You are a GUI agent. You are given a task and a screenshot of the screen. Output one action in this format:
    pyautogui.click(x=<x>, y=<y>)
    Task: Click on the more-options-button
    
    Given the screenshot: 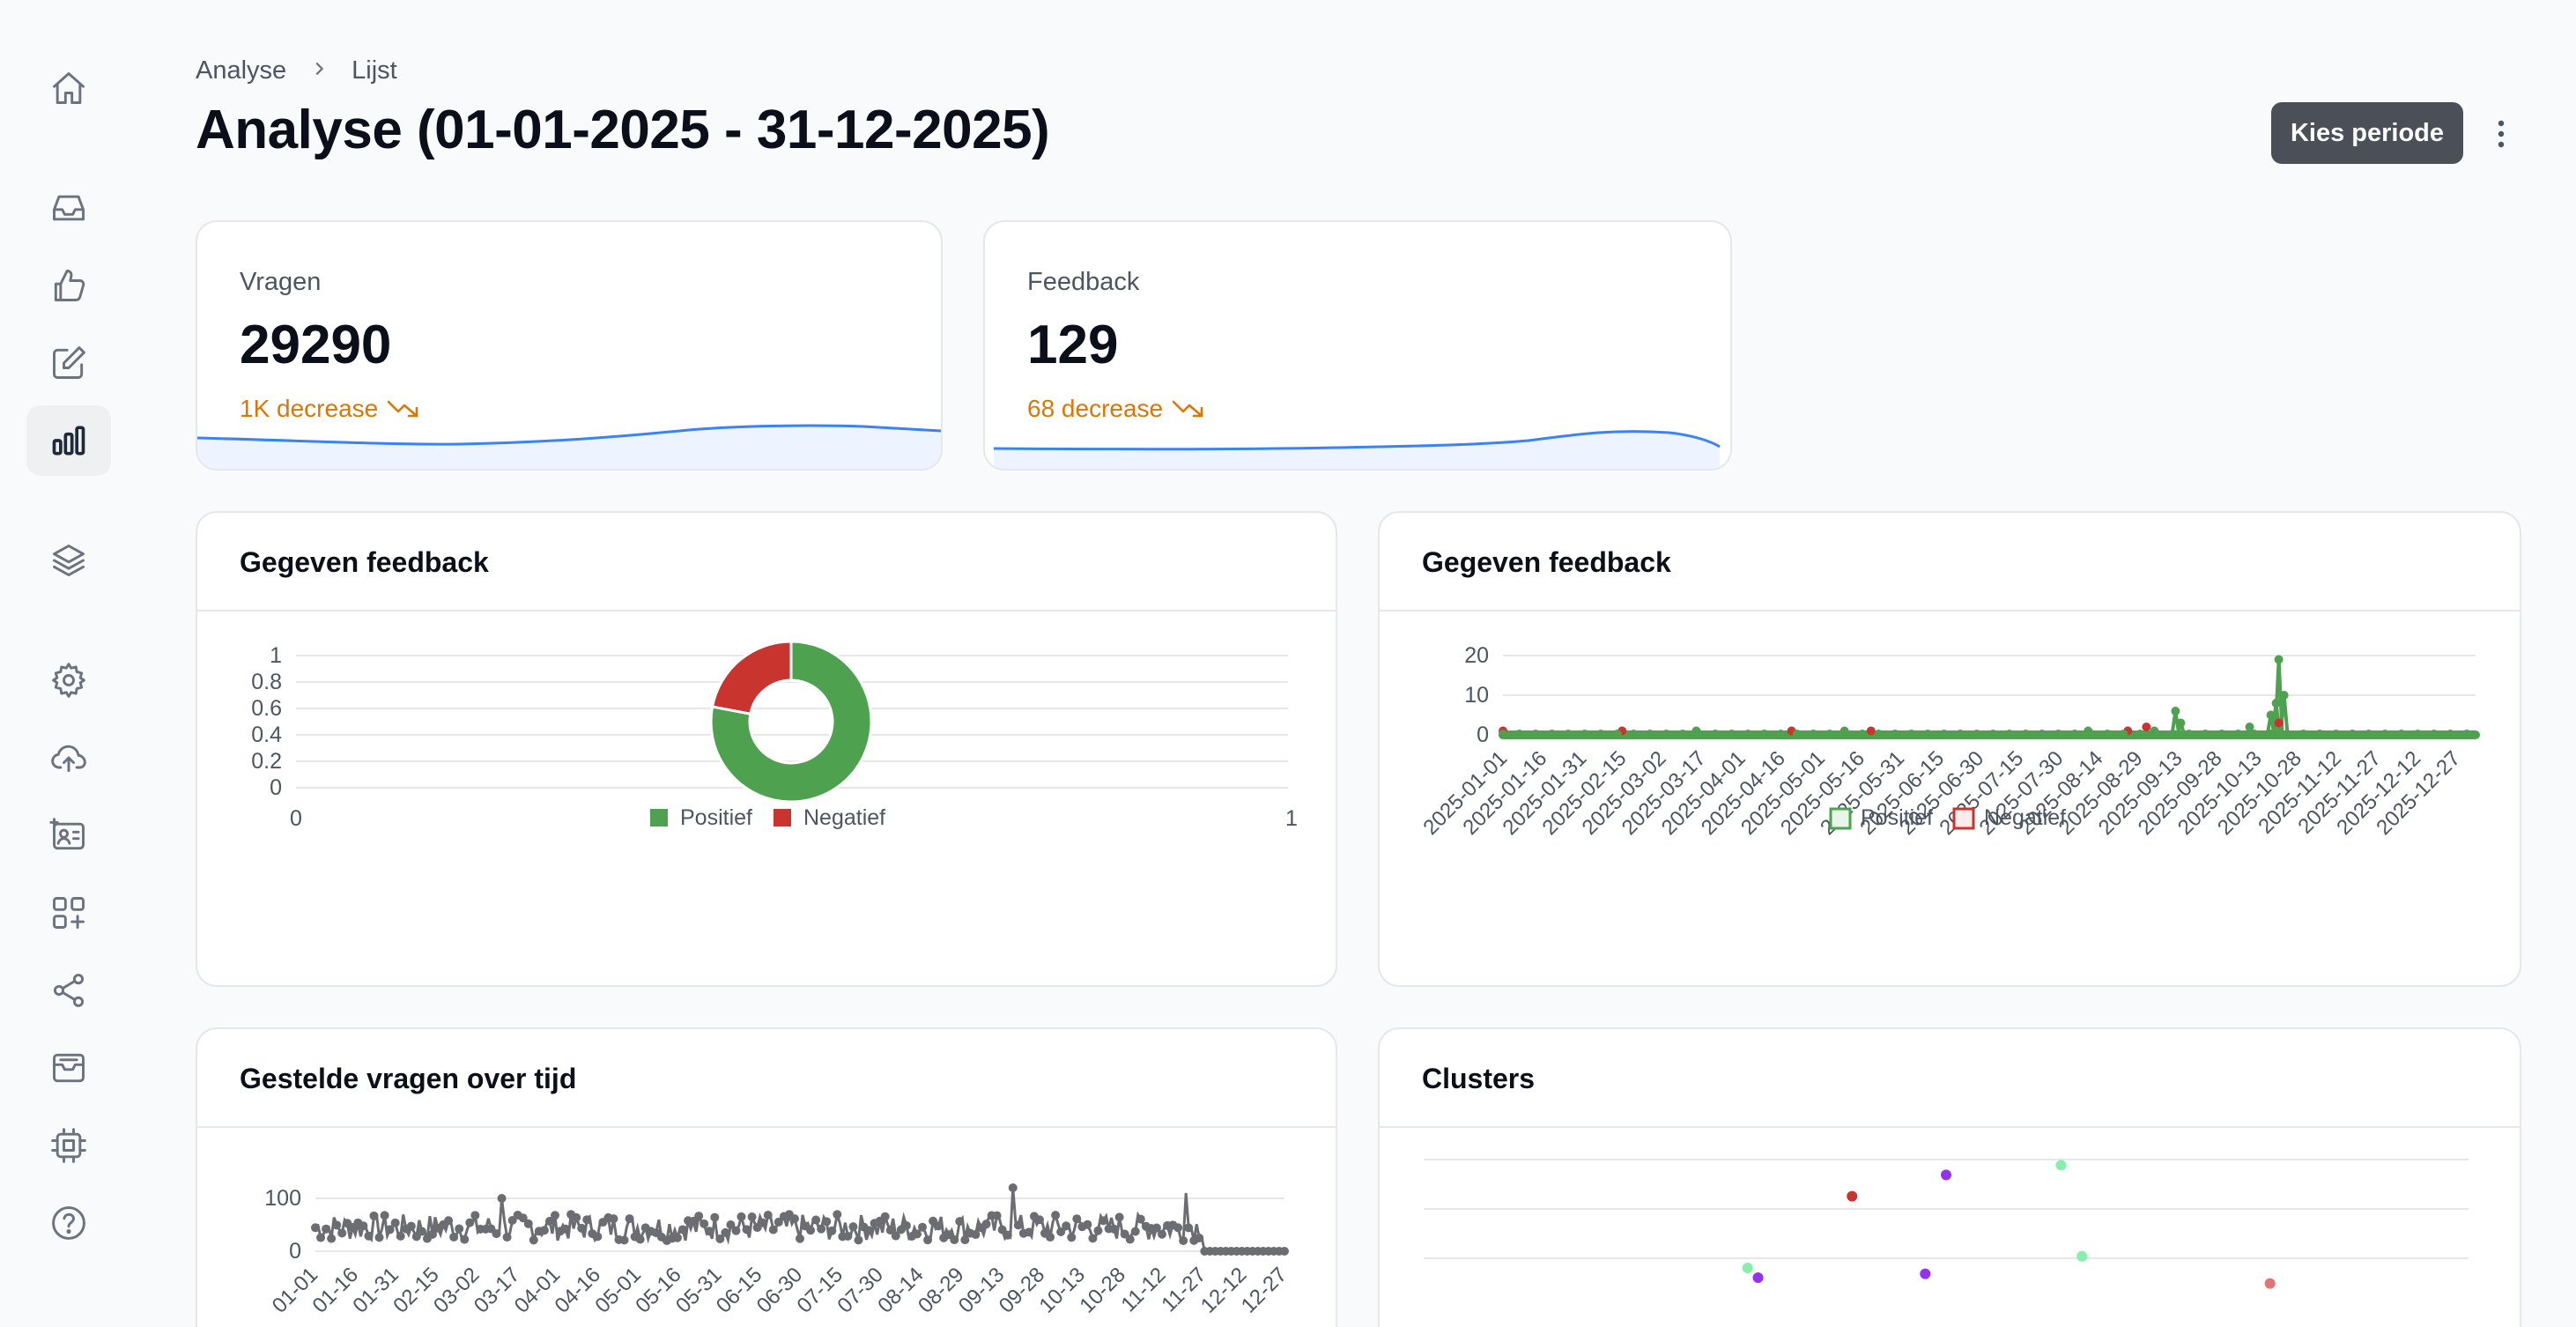 What is the action you would take?
    pyautogui.click(x=2502, y=134)
    